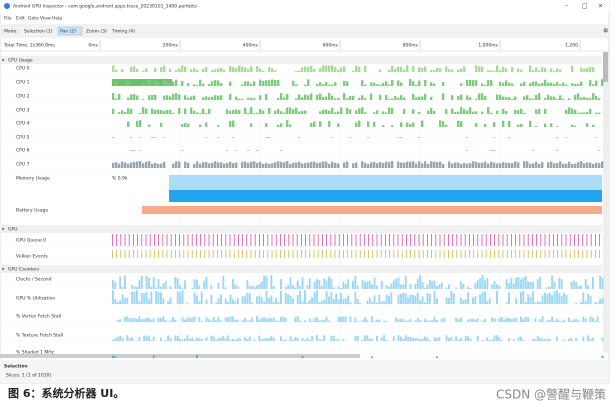 This screenshot has height=417, width=616. Describe the element at coordinates (57, 19) in the screenshot. I see `menu-item: Help` at that location.